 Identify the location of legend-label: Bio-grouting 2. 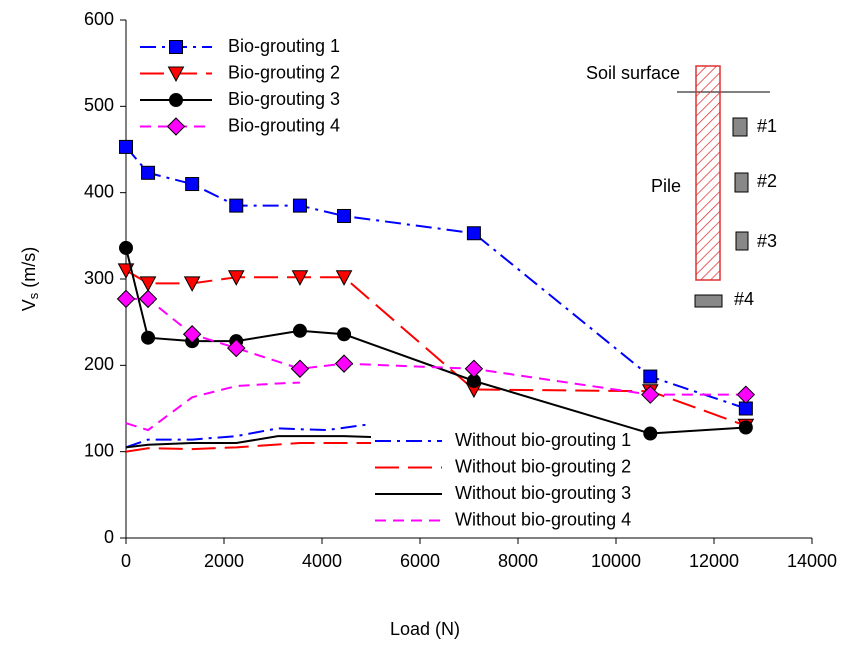
(284, 72).